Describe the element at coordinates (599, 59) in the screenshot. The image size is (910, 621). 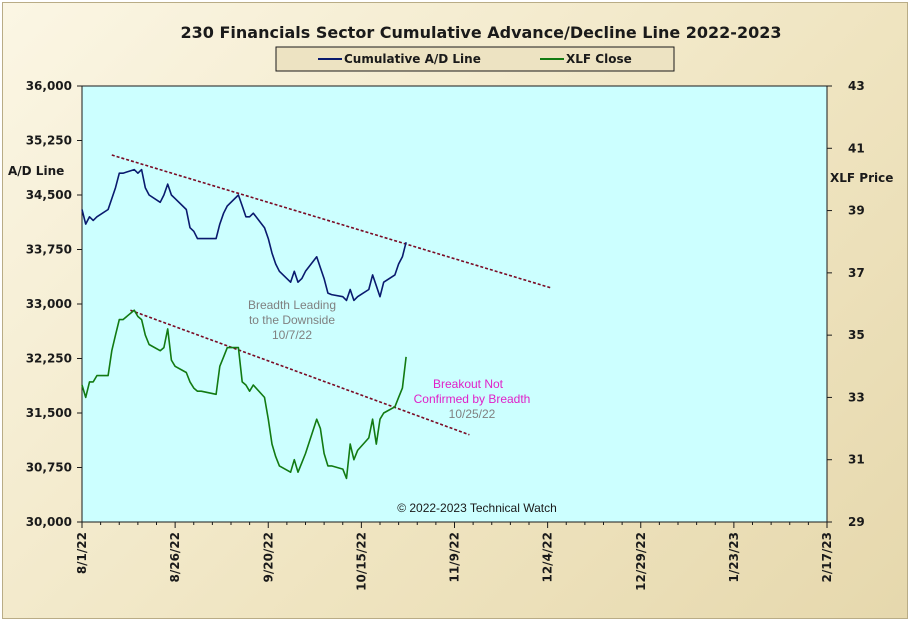
I see `legend-label-xlf: XLF Close` at that location.